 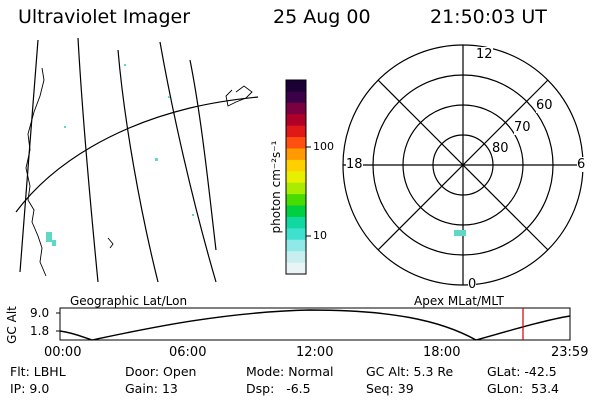 What do you see at coordinates (472, 284) in the screenshot?
I see `mlt-label-0: 0` at bounding box center [472, 284].